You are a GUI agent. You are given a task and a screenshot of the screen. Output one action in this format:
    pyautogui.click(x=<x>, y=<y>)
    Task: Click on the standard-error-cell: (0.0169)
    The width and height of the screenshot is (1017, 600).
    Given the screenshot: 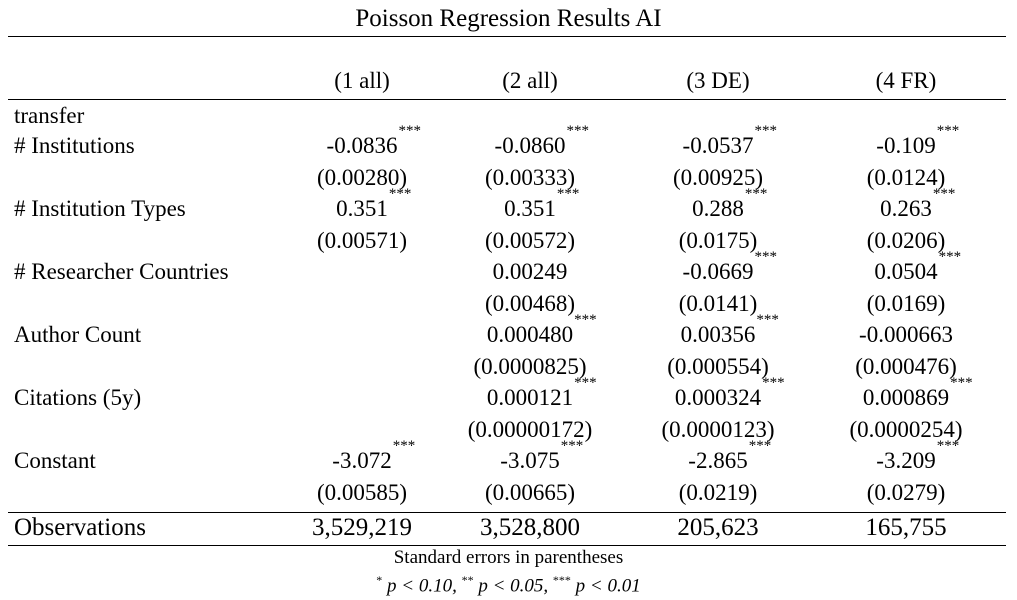 What is the action you would take?
    pyautogui.click(x=906, y=303)
    